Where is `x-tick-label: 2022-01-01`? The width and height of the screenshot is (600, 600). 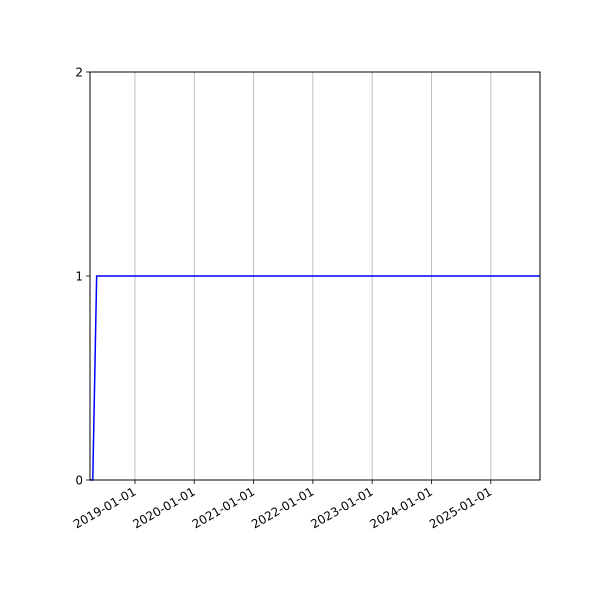
x-tick-label: 2022-01-01 is located at coordinates (282, 507).